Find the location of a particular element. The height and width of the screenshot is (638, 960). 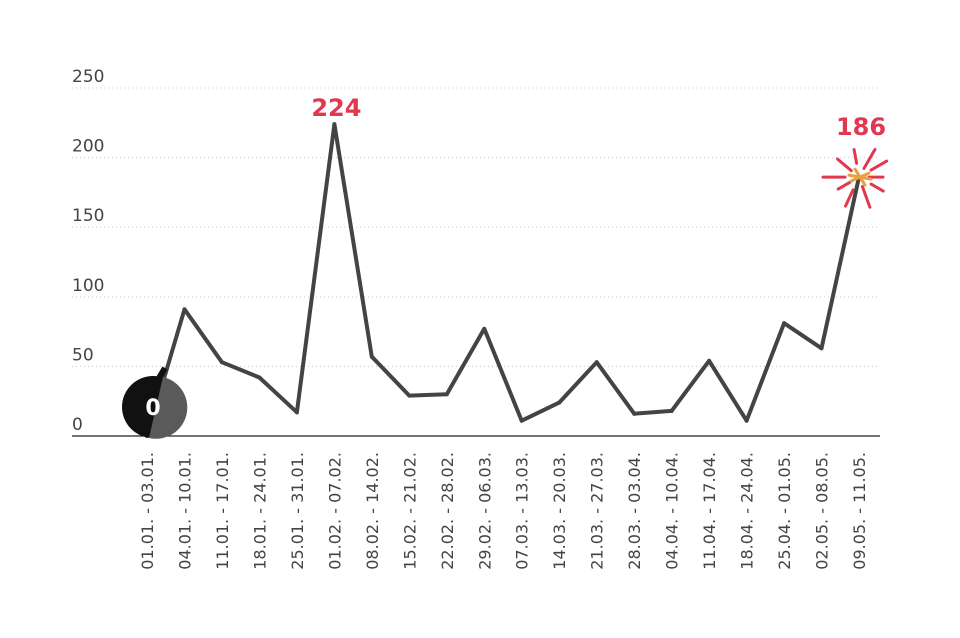

y-tick-label: 200 is located at coordinates (88, 147).